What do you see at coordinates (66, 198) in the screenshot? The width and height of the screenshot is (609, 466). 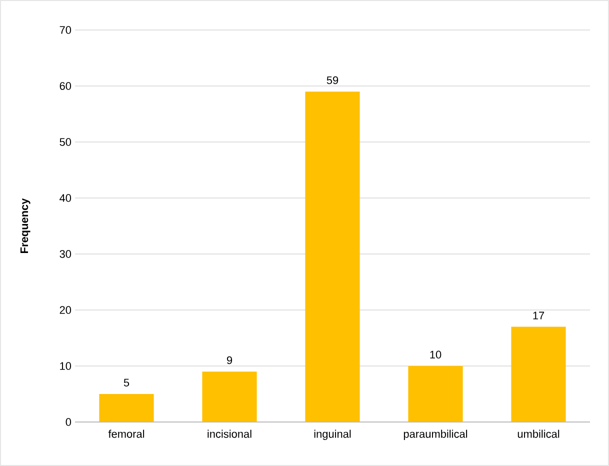 I see `y-tick-label: 40` at bounding box center [66, 198].